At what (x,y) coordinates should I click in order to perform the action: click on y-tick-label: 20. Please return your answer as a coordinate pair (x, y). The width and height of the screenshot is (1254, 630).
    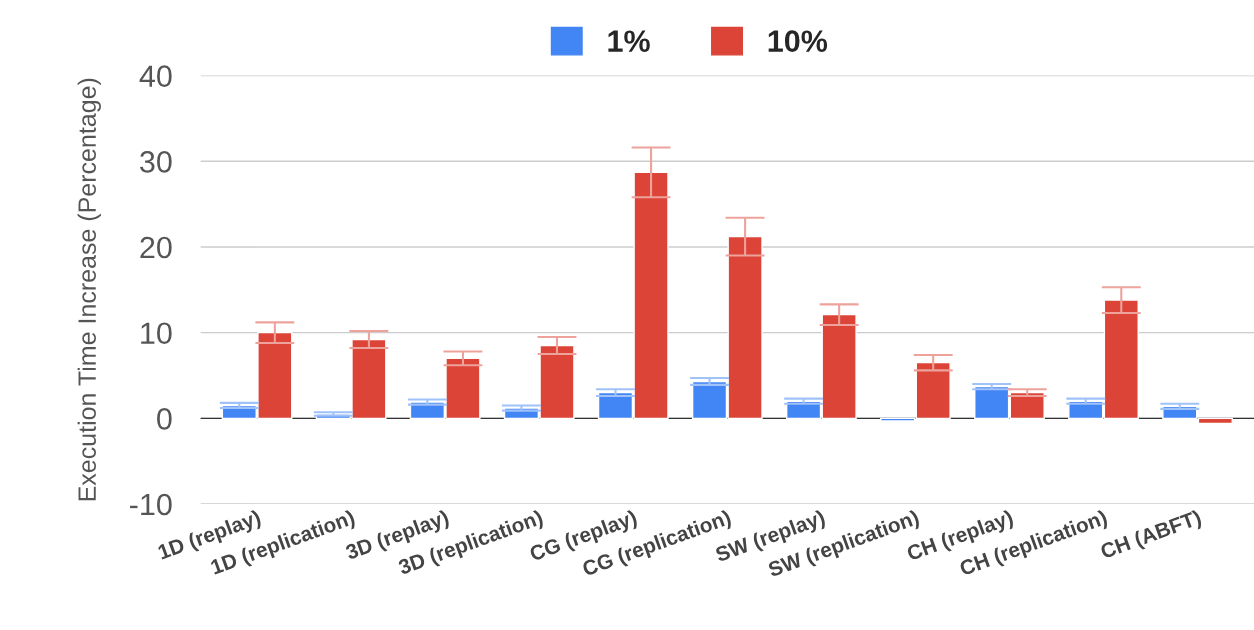
    Looking at the image, I should click on (156, 247).